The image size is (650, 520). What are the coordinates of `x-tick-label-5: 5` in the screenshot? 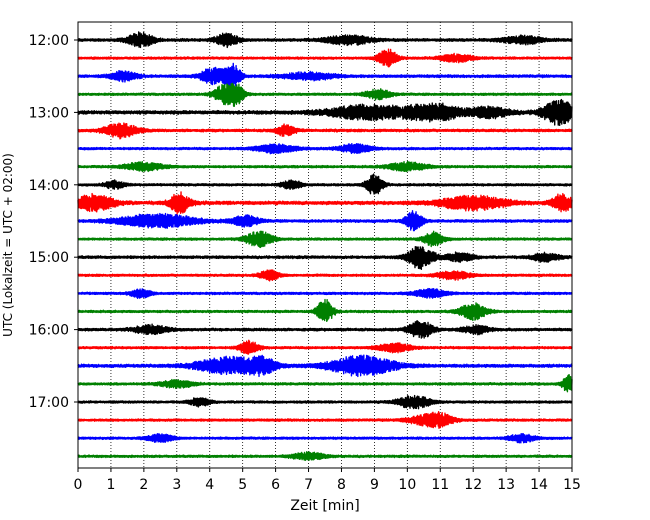 It's located at (242, 485).